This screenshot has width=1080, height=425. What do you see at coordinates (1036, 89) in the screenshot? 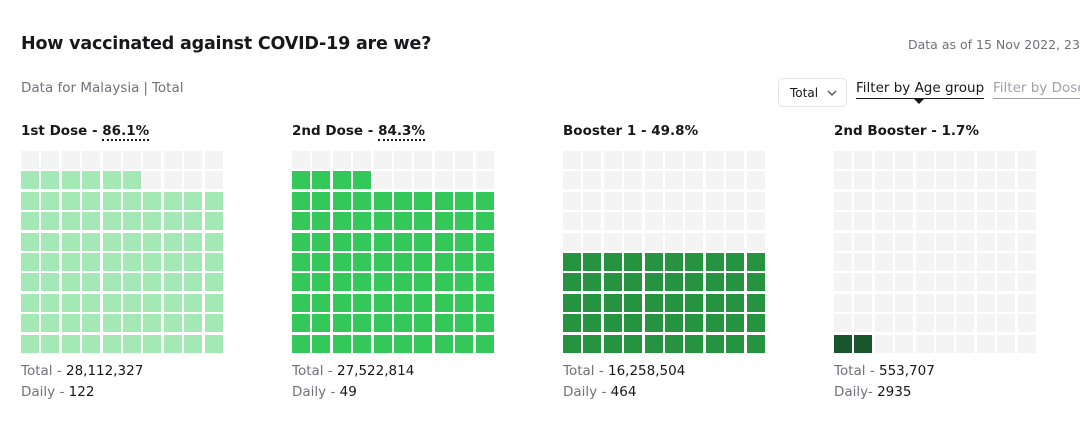
I see `filter-by-dose-tab: Filter by Dose` at bounding box center [1036, 89].